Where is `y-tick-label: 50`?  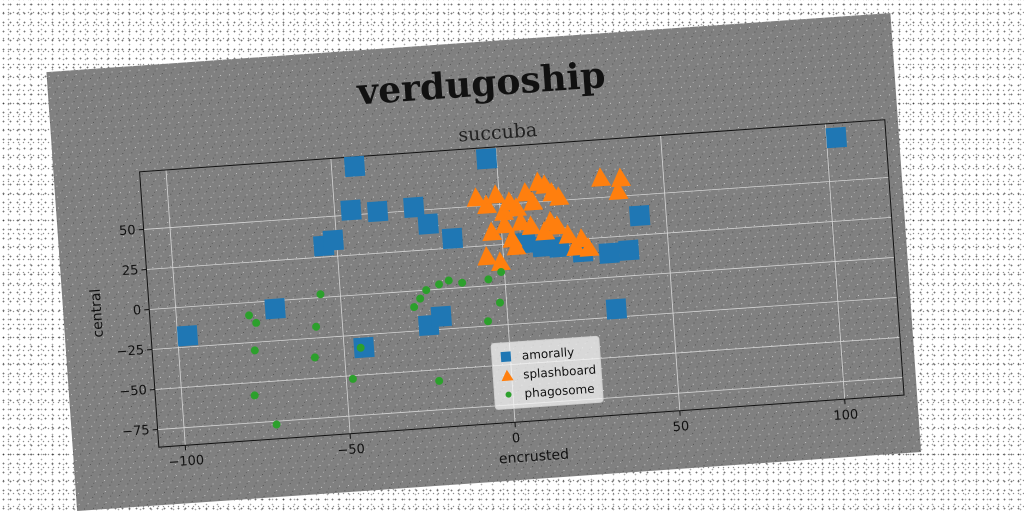
y-tick-label: 50 is located at coordinates (128, 231).